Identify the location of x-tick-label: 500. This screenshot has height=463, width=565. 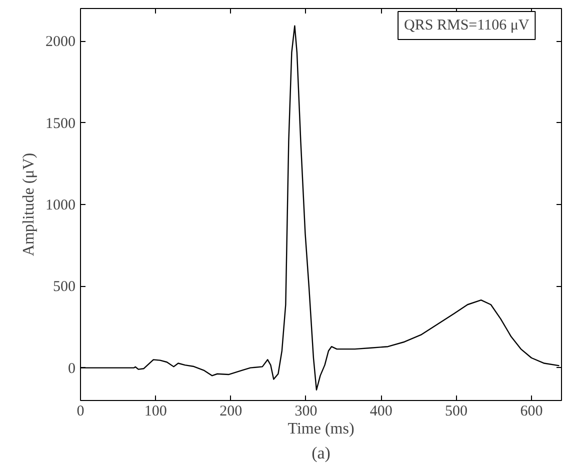
(456, 412).